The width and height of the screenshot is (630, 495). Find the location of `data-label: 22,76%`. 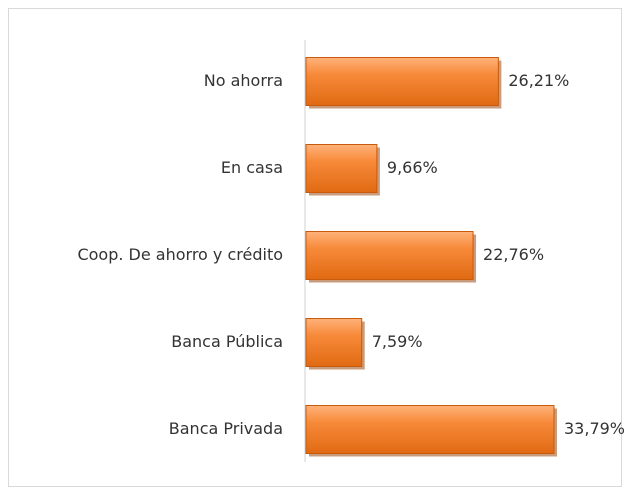

data-label: 22,76% is located at coordinates (513, 254).